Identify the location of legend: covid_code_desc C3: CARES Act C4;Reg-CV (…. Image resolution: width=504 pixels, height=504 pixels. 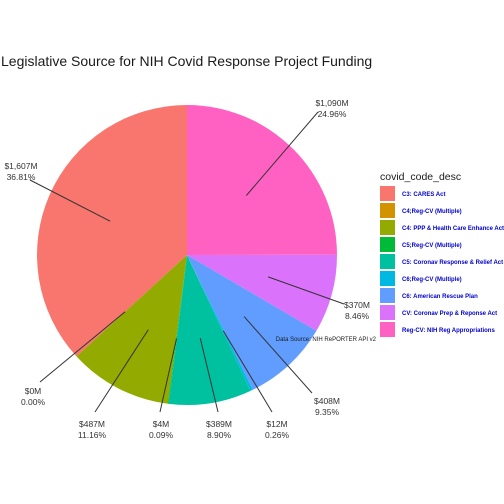
(442, 254).